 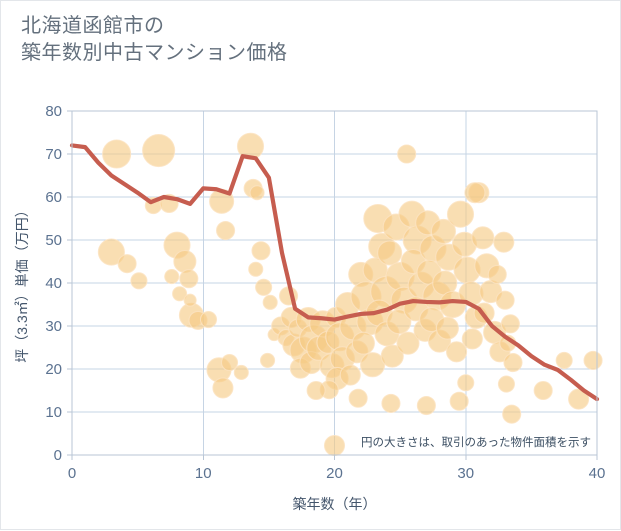 What do you see at coordinates (53, 197) in the screenshot?
I see `y-tick-label: 60` at bounding box center [53, 197].